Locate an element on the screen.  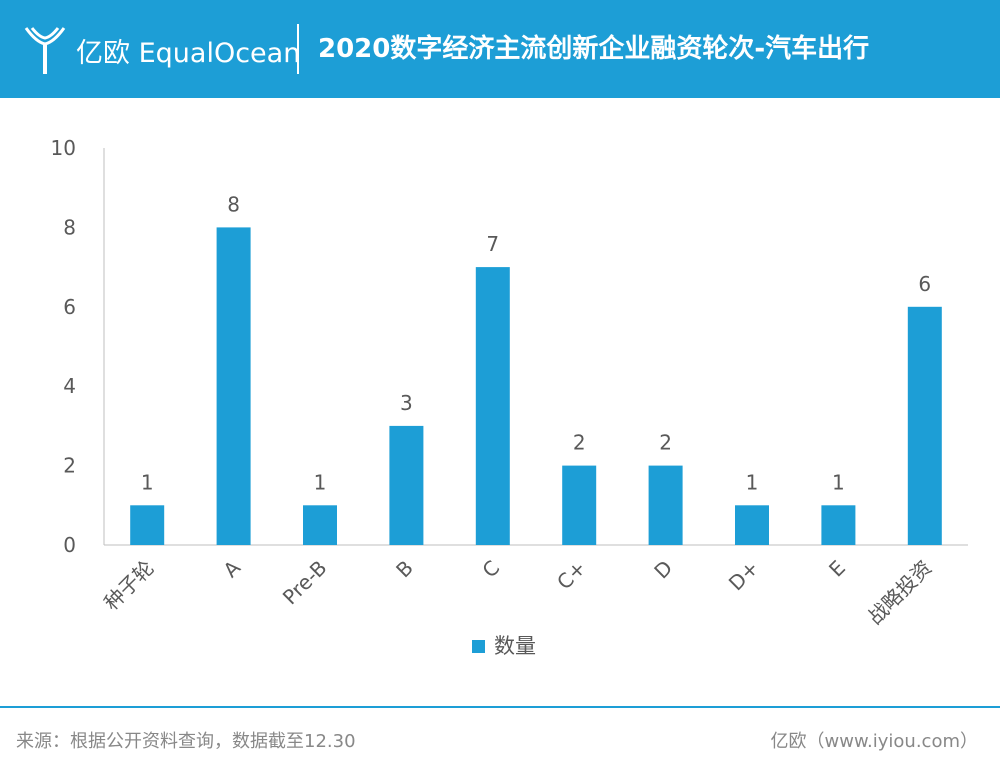
header-divider is located at coordinates (298, 49).